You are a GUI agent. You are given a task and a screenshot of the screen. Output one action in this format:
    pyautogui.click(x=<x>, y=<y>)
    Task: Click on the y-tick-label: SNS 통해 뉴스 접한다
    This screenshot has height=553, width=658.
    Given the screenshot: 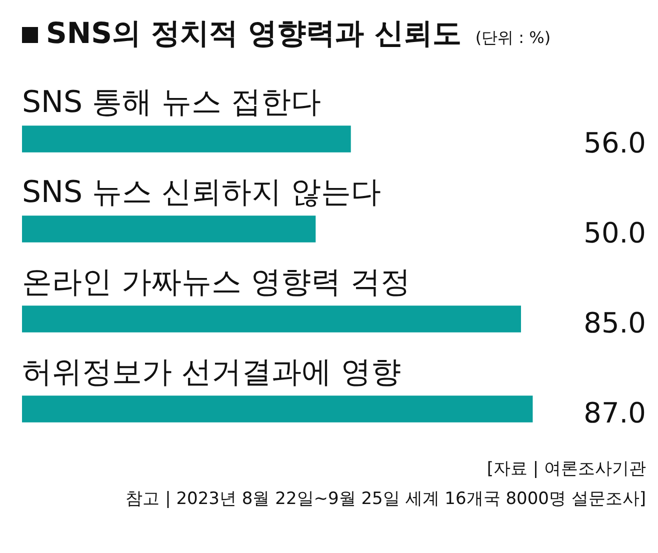 What is the action you would take?
    pyautogui.click(x=172, y=102)
    